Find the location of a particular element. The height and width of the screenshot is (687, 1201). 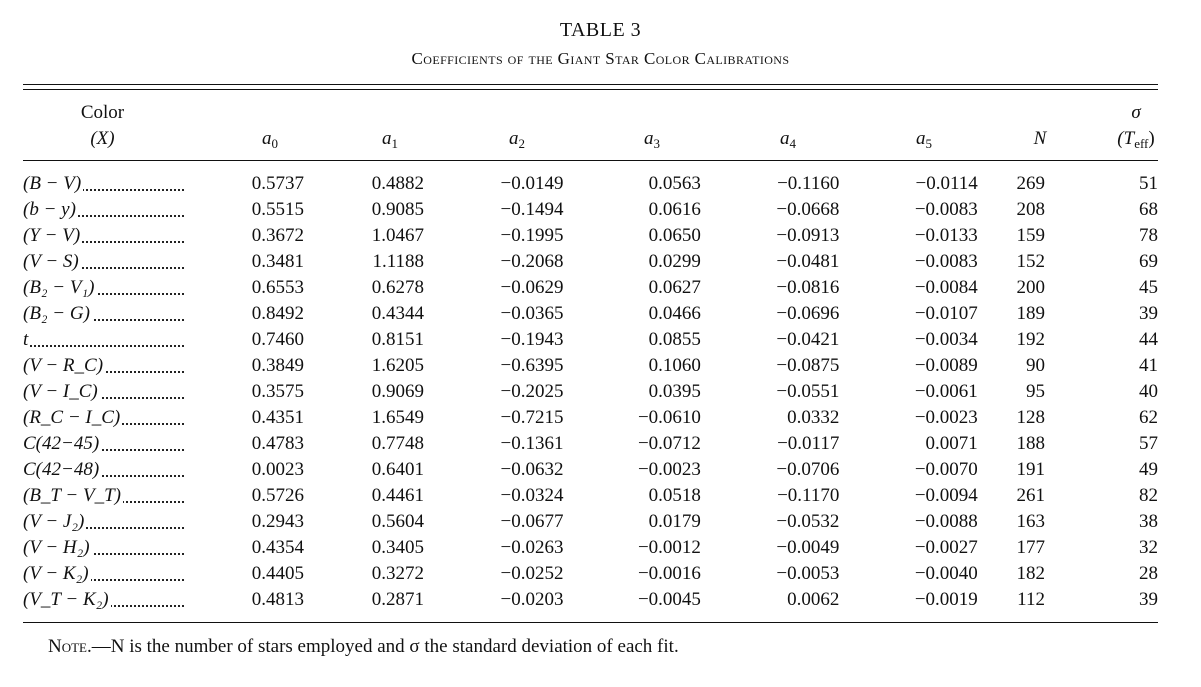

cell-a5: −0.0061 is located at coordinates (946, 391).